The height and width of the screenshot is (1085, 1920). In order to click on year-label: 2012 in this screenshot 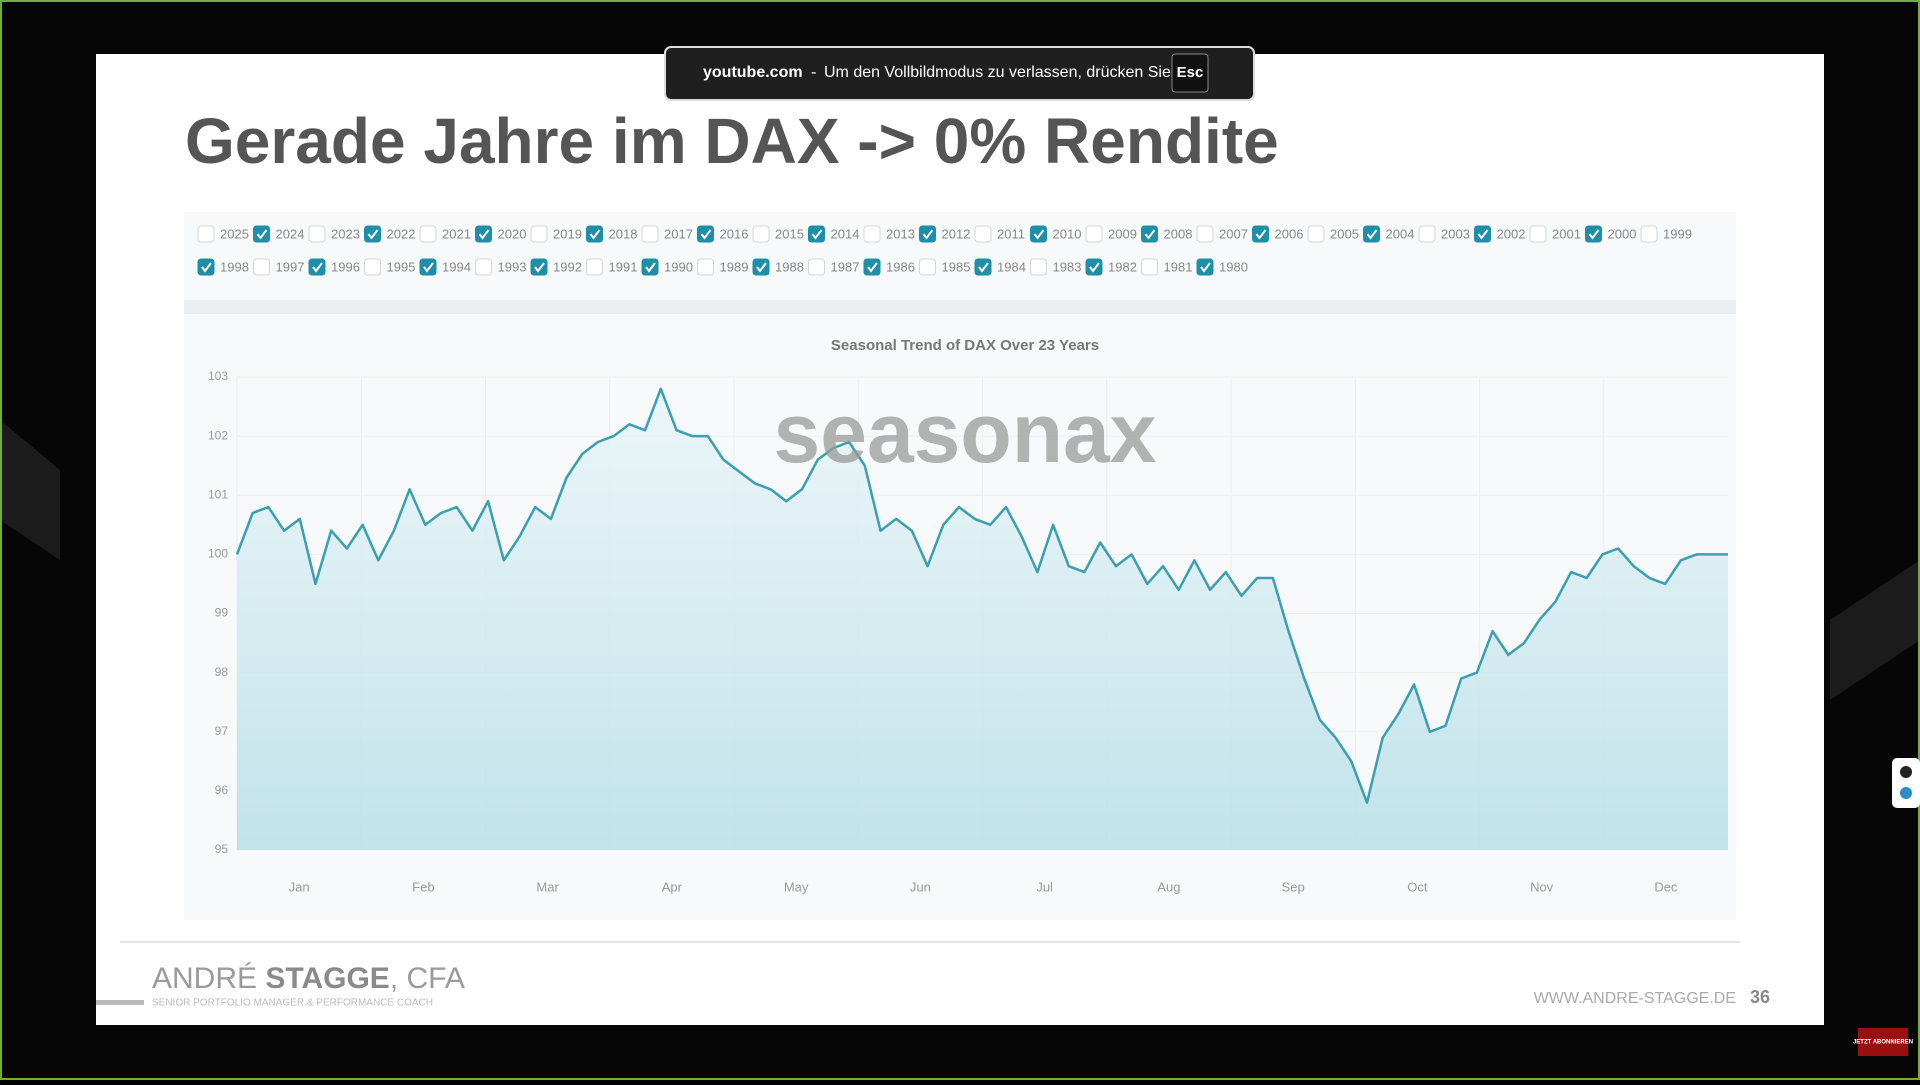, I will do `click(956, 233)`.